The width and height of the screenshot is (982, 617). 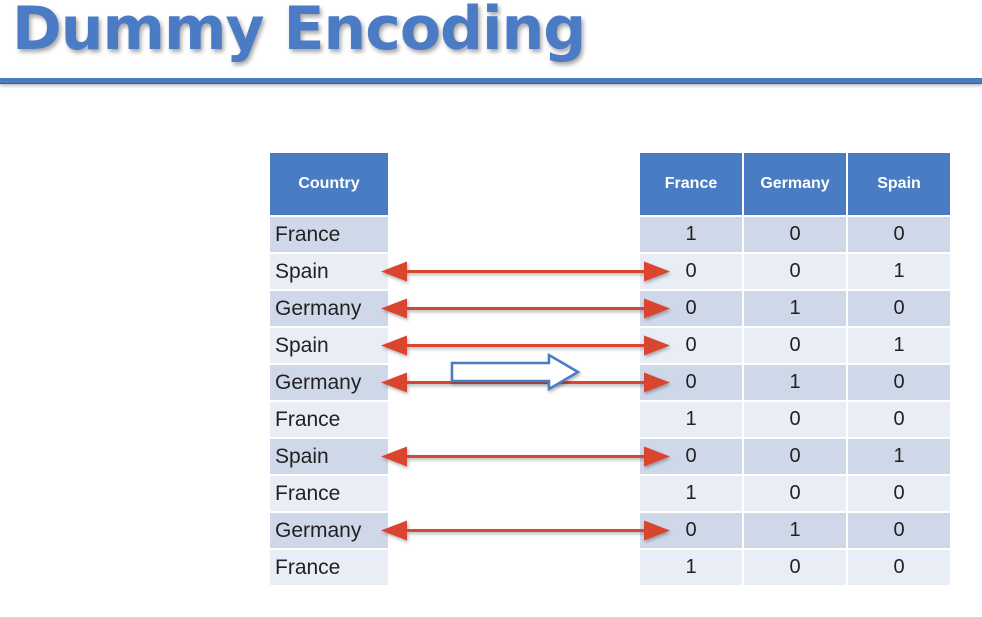 What do you see at coordinates (329, 184) in the screenshot?
I see `country-column-header: Country` at bounding box center [329, 184].